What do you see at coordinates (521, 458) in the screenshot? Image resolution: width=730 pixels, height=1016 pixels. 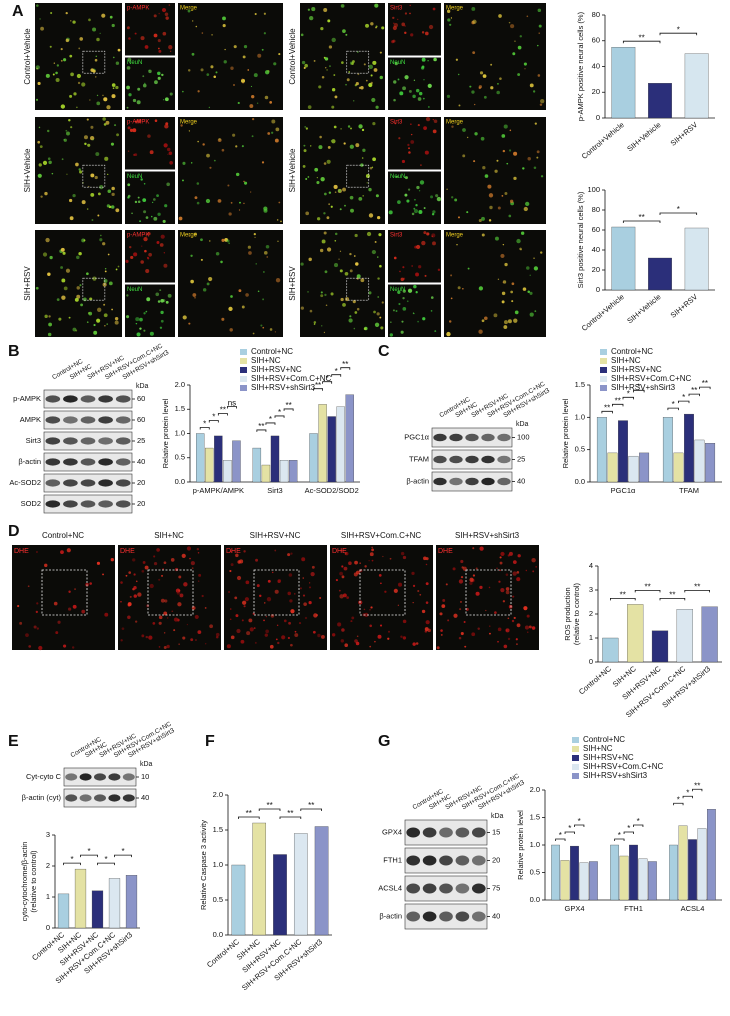 I see `kda-label: 25` at bounding box center [521, 458].